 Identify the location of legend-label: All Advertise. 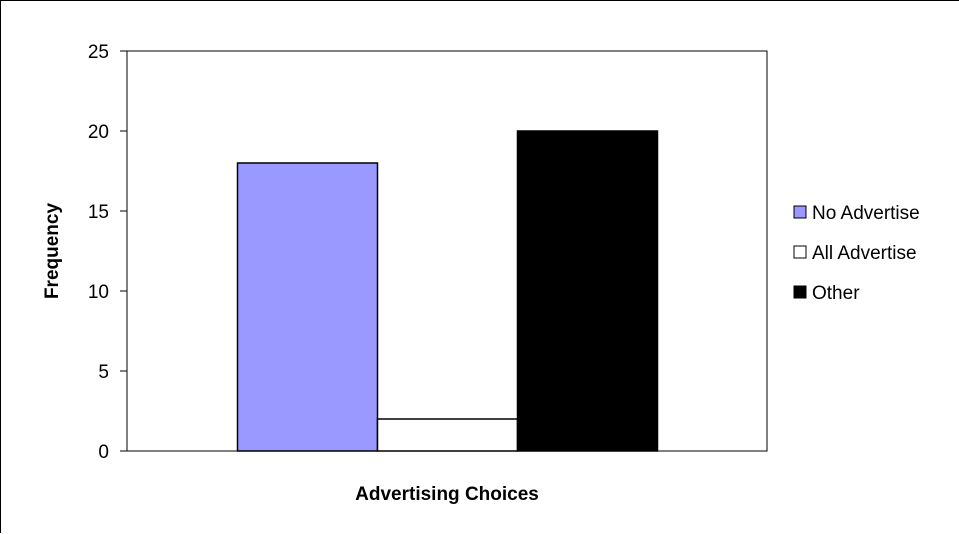
(864, 253).